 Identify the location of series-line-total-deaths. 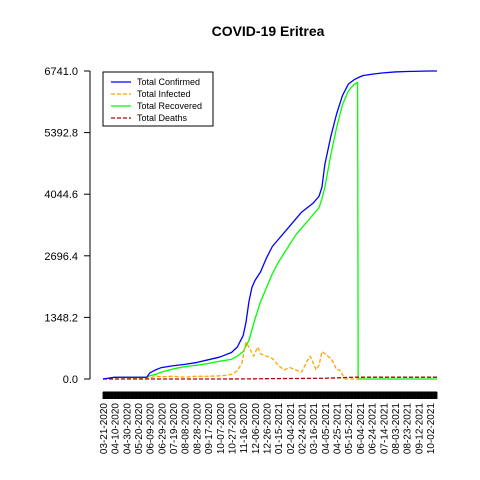
(270, 378).